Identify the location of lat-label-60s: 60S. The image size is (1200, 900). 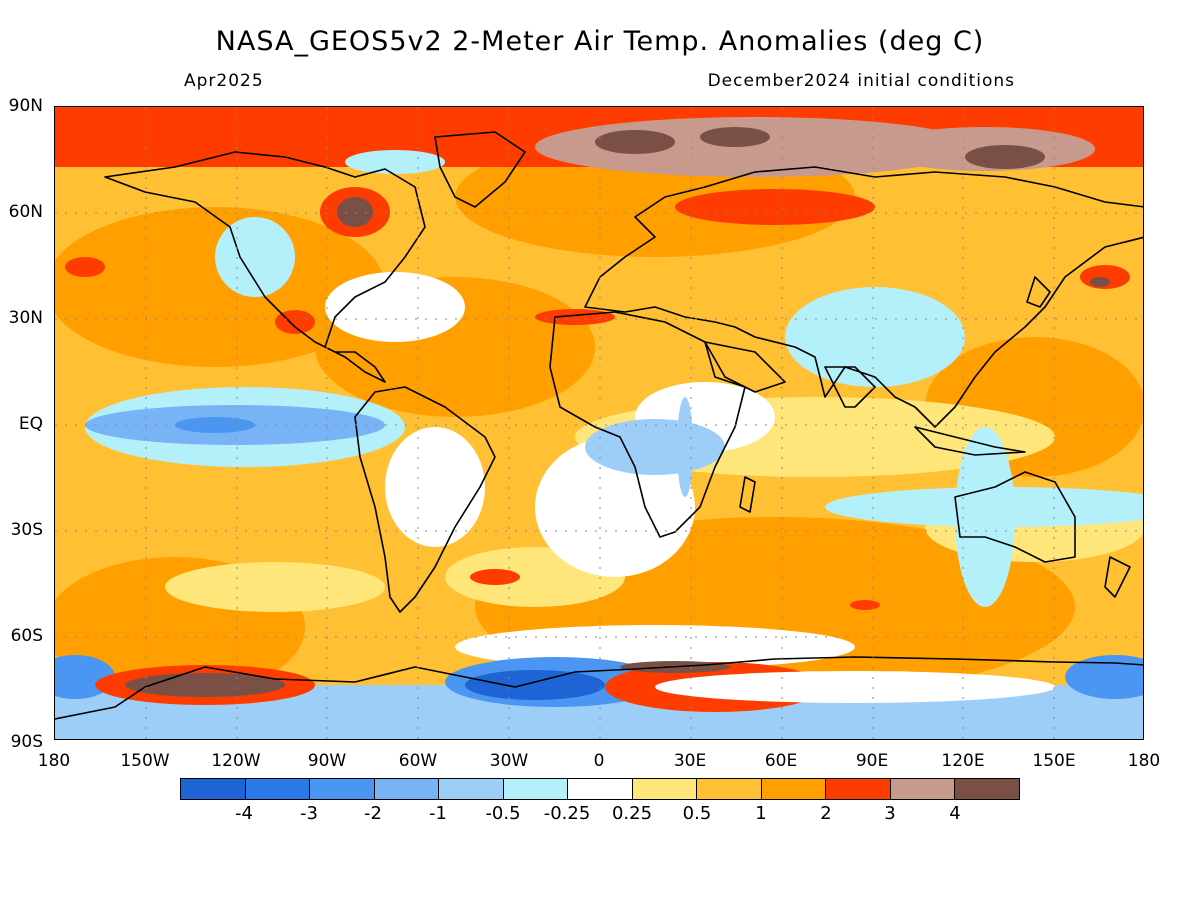
(26, 636).